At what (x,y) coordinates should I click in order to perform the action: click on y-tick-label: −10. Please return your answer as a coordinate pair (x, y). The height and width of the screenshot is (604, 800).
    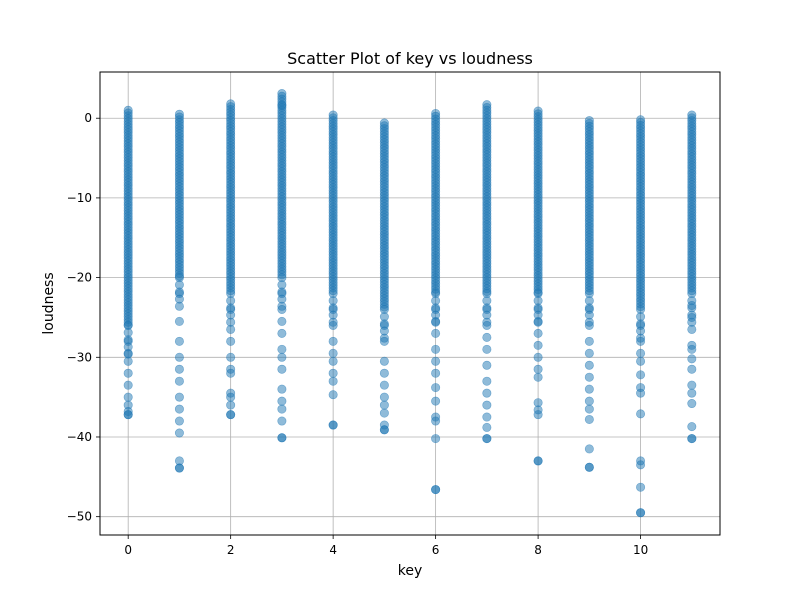
    Looking at the image, I should click on (79, 198).